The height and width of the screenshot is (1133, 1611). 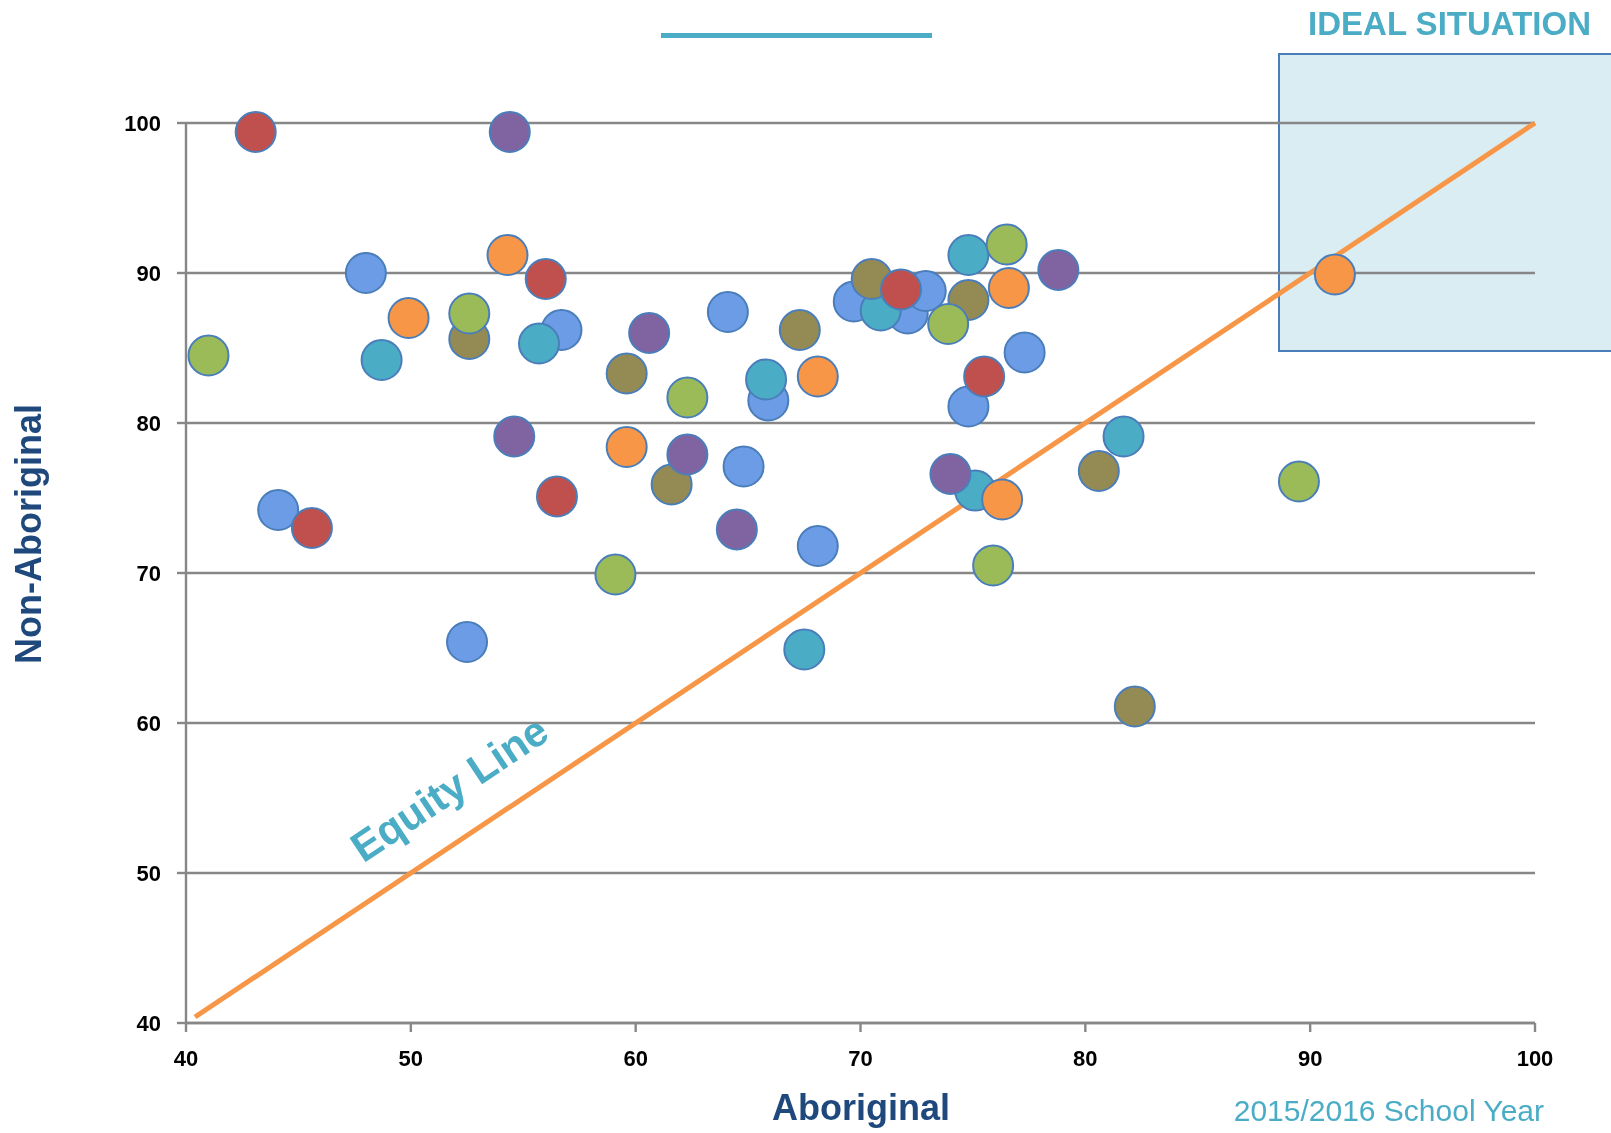 What do you see at coordinates (148, 723) in the screenshot?
I see `y-tick-label: 60` at bounding box center [148, 723].